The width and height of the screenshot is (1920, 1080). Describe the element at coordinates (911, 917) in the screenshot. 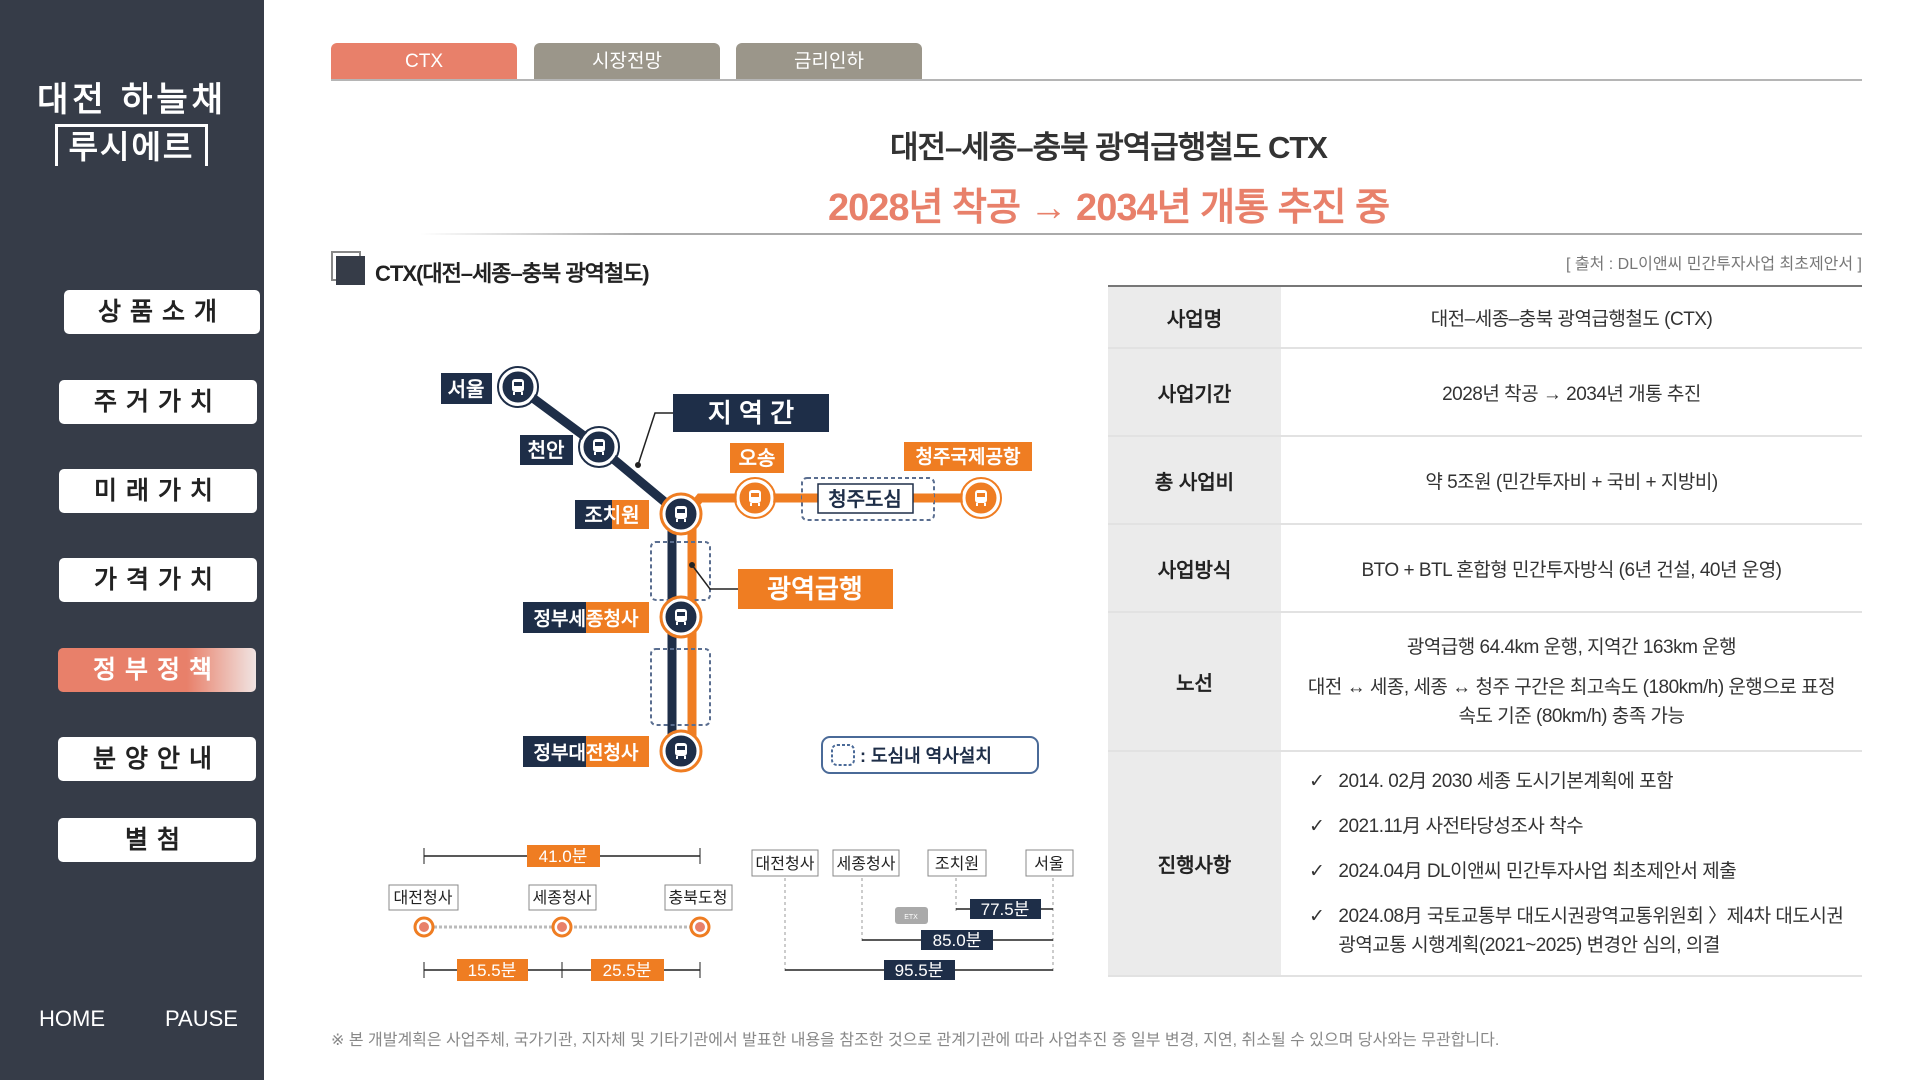

I see `etx-badge: ETX` at that location.